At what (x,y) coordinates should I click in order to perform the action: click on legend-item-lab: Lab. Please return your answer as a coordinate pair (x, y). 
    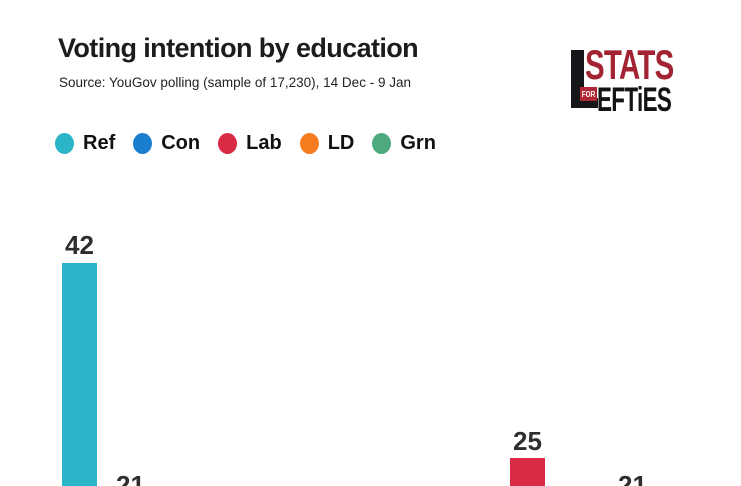
    Looking at the image, I should click on (250, 143).